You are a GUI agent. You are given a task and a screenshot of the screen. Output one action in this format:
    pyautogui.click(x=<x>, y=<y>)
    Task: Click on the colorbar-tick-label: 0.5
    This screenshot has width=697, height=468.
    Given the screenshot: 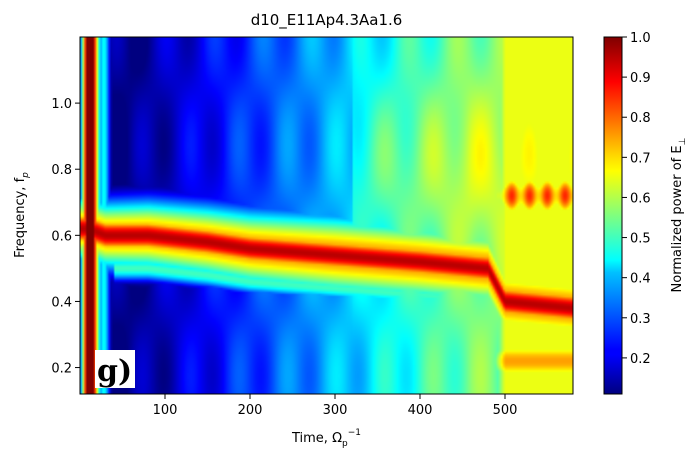 What is the action you would take?
    pyautogui.click(x=640, y=239)
    